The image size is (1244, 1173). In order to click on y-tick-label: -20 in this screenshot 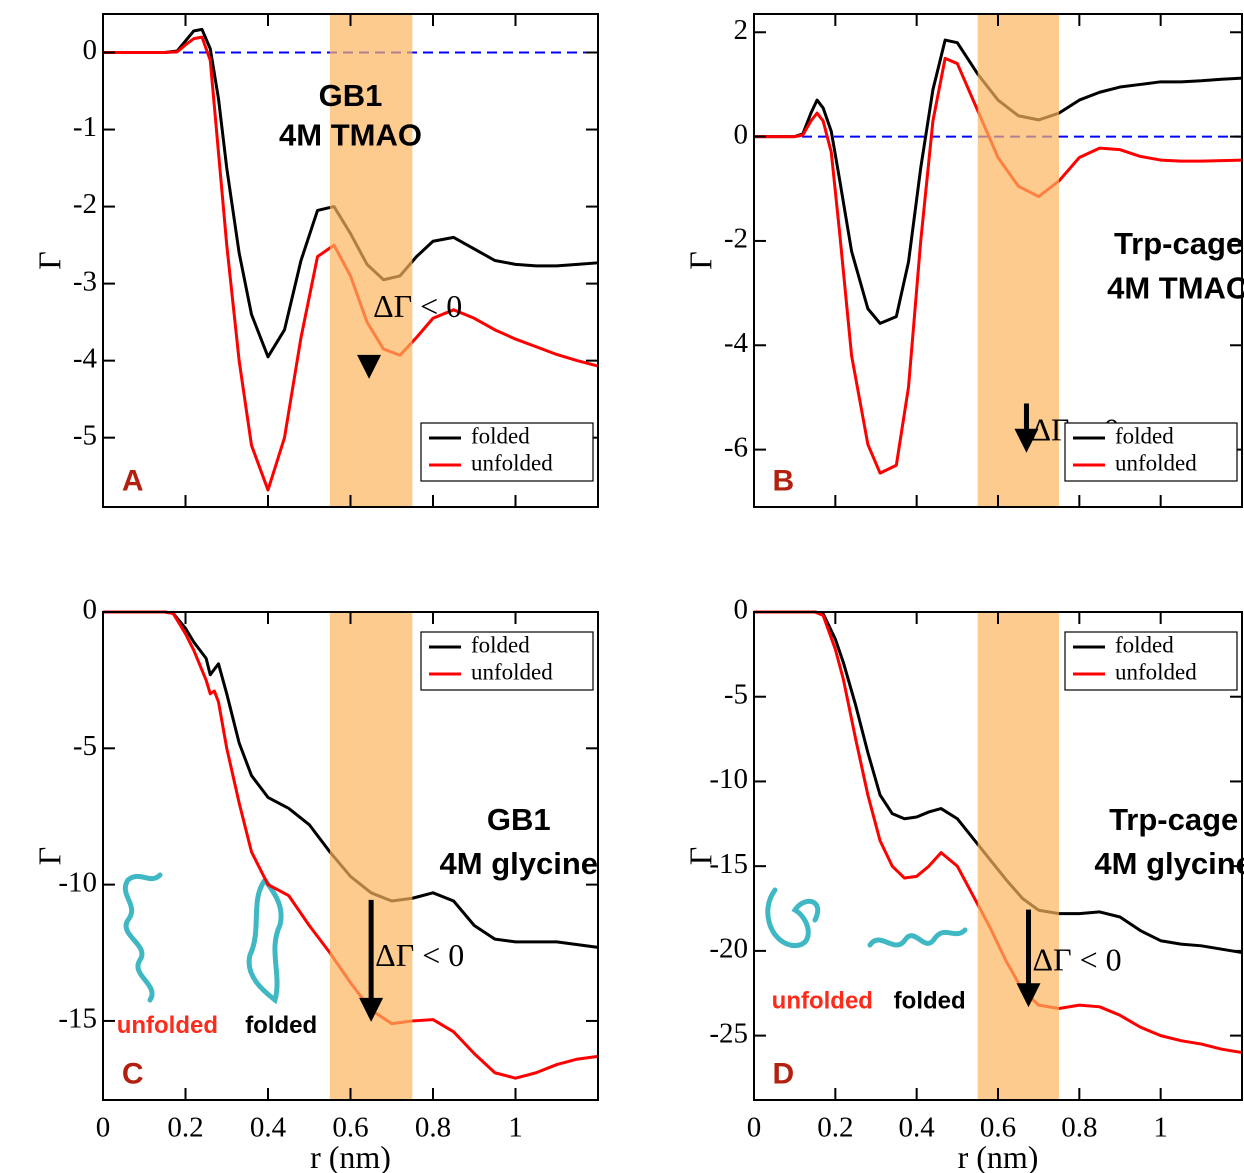, I will do `click(728, 949)`.